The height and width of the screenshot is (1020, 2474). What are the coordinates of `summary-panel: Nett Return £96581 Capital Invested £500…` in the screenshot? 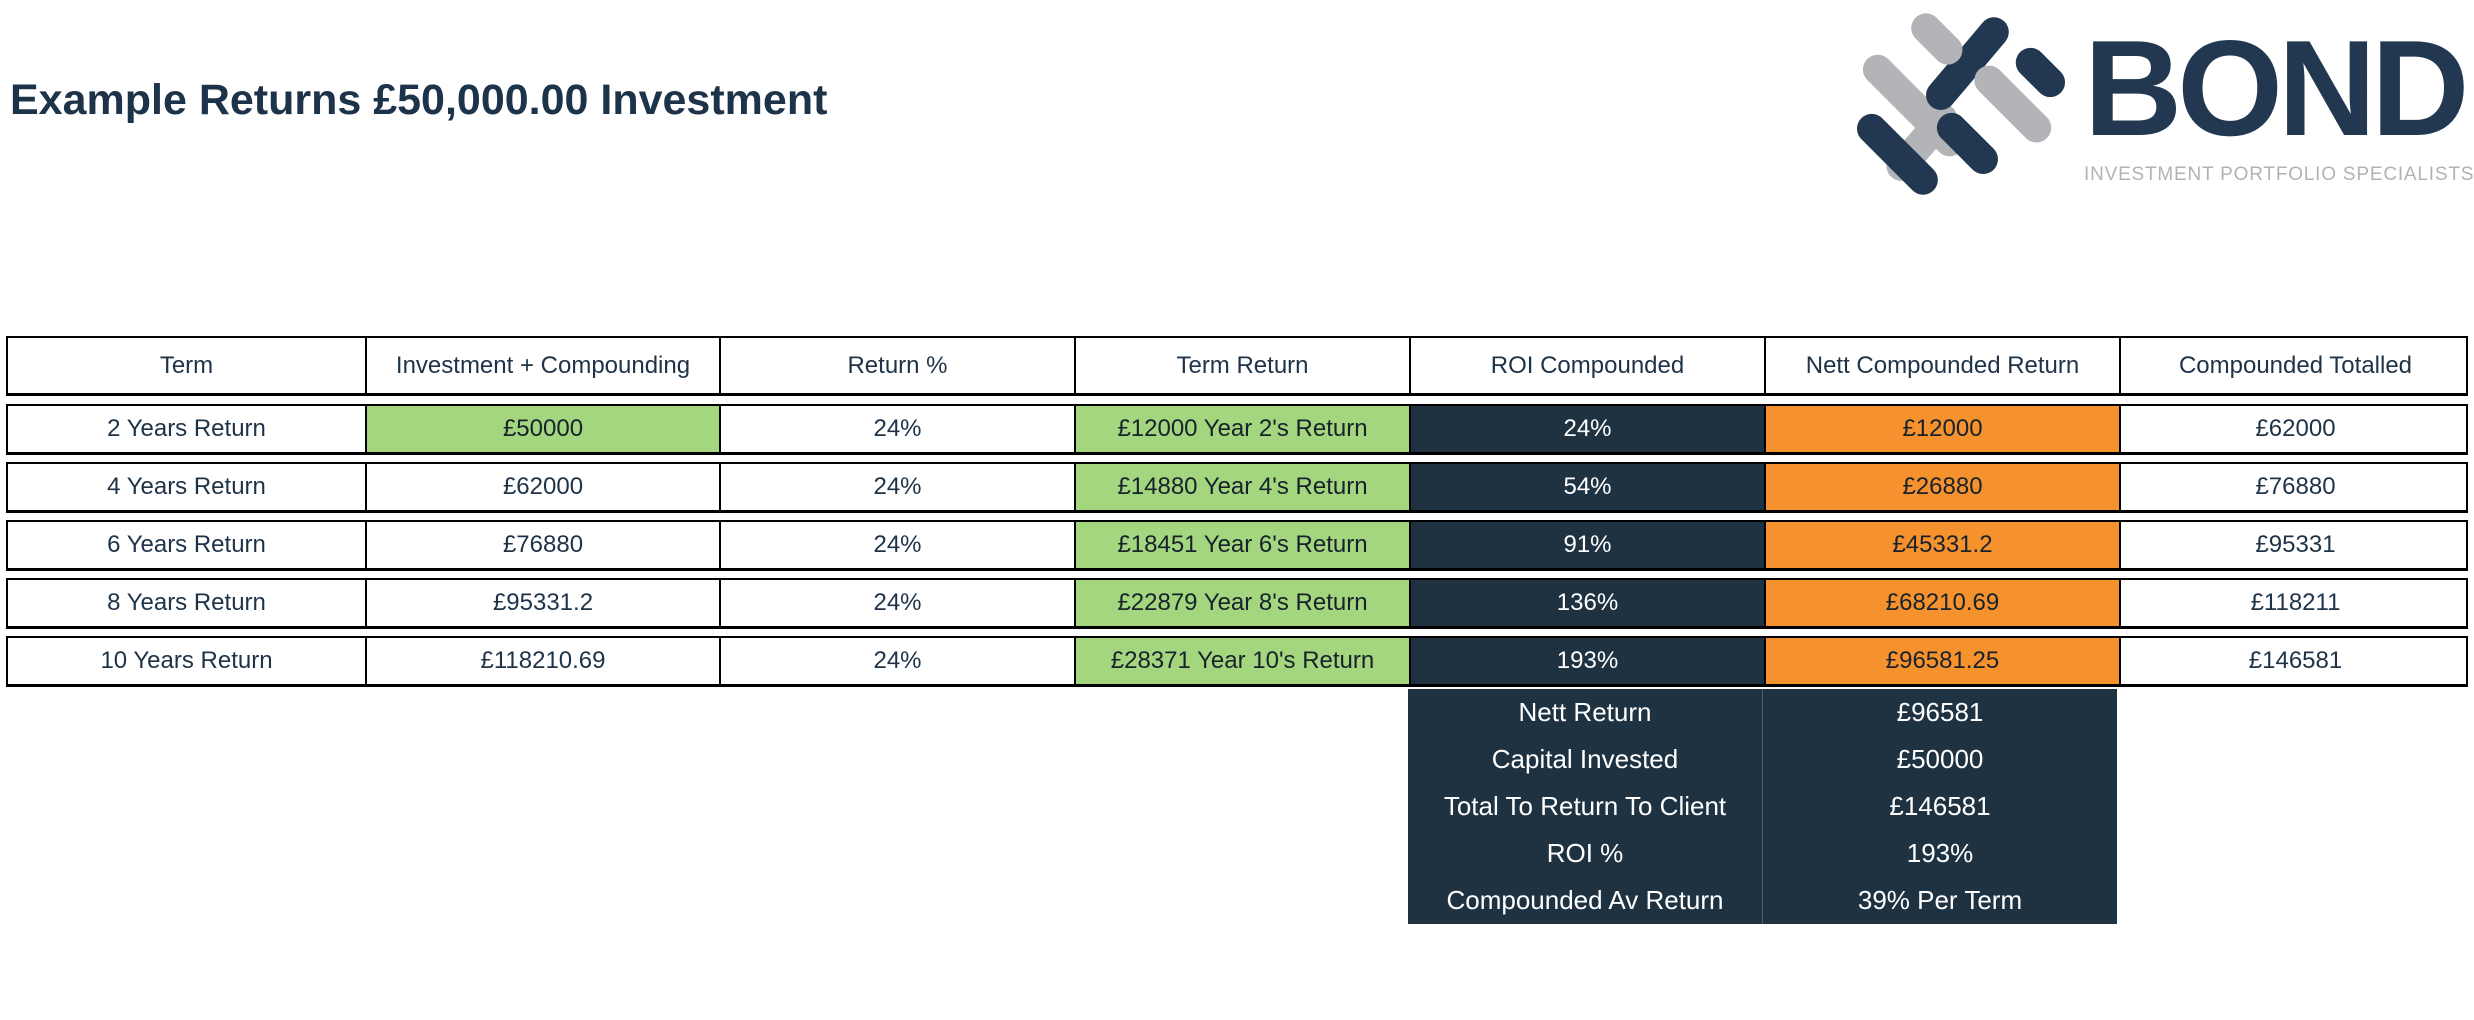 It's located at (1762, 806).